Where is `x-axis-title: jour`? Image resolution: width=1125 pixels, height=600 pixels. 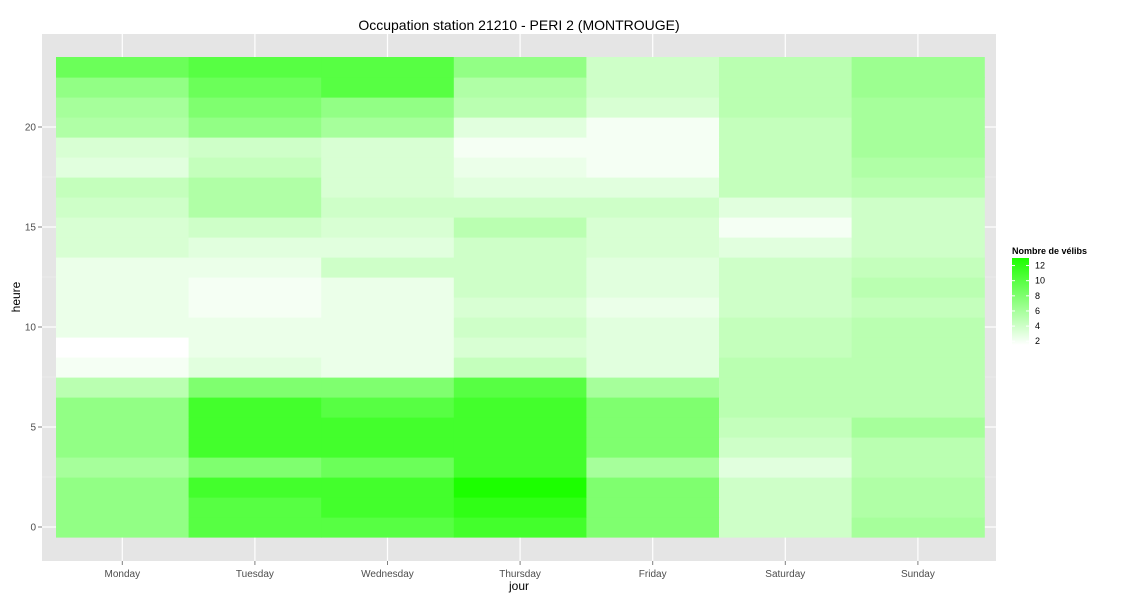
x-axis-title: jour is located at coordinates (518, 586).